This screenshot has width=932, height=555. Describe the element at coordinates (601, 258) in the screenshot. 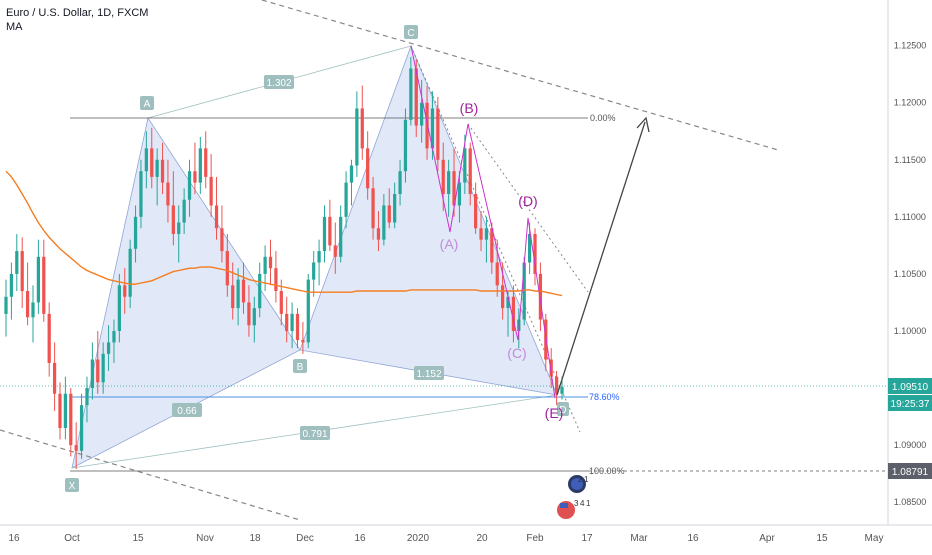

I see `projection-arrow-line` at that location.